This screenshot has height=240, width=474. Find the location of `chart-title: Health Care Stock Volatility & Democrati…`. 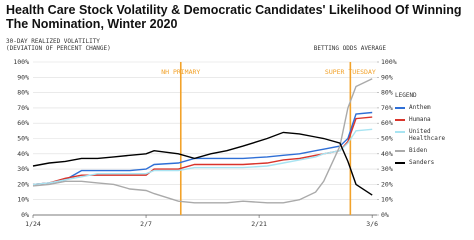

chart-title: Health Care Stock Volatility & Democrati… is located at coordinates (234, 17).